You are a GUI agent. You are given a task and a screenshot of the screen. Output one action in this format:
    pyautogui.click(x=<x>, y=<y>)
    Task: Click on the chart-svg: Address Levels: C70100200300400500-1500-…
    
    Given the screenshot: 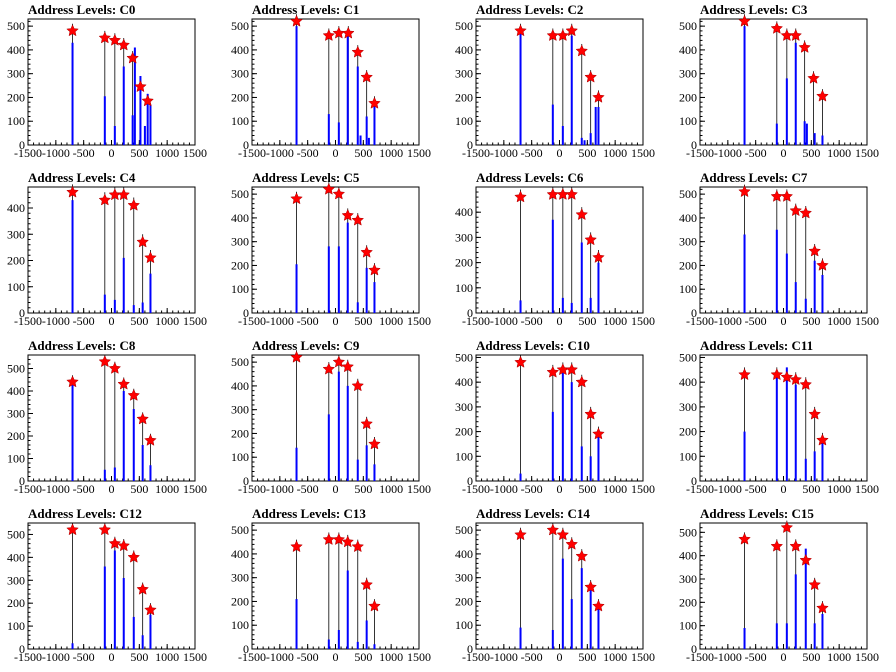 What is the action you would take?
    pyautogui.click(x=779, y=249)
    